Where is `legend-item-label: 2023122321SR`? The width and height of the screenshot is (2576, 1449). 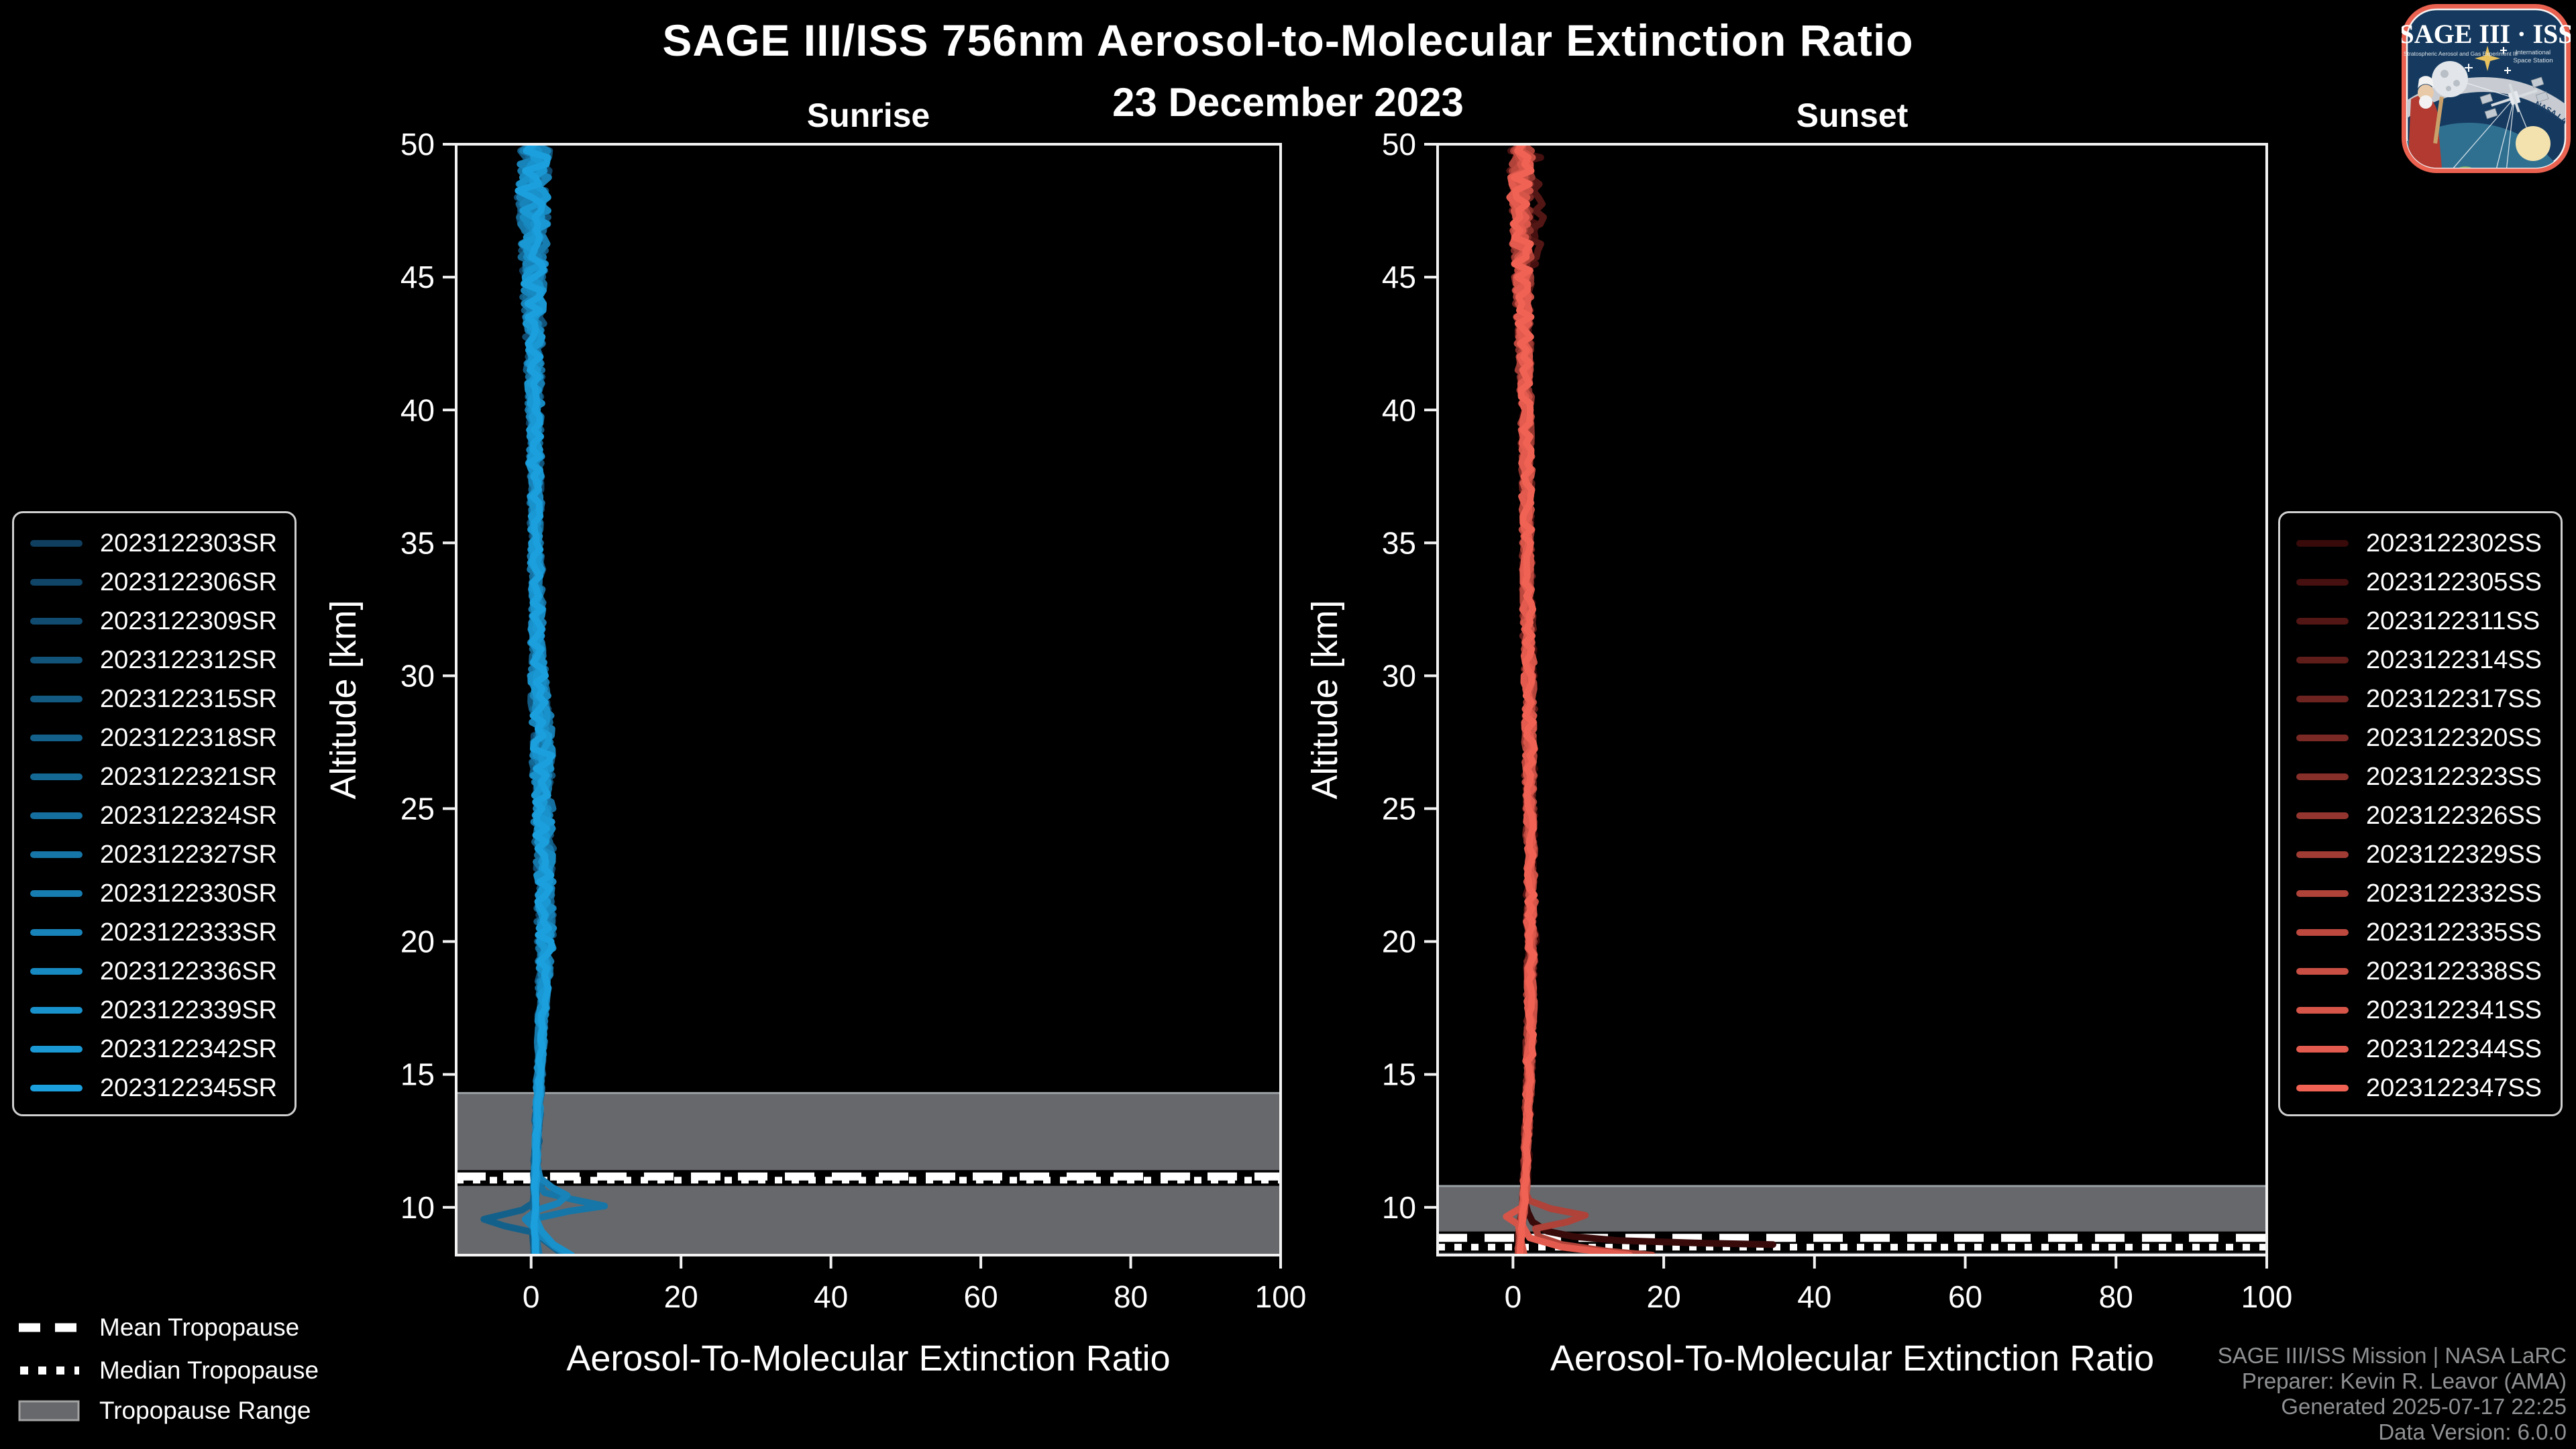 legend-item-label: 2023122321SR is located at coordinates (189, 776).